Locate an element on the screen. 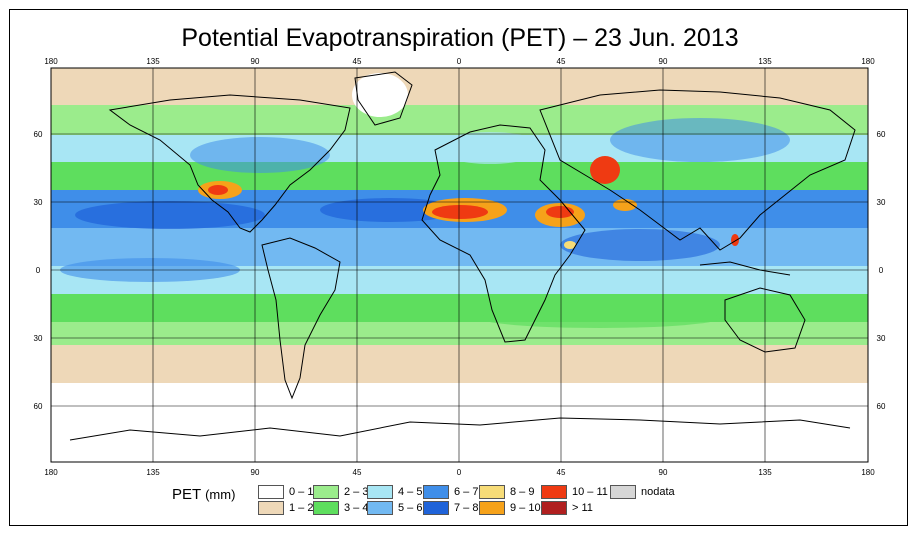  band-antarctic is located at coordinates (459, 422).